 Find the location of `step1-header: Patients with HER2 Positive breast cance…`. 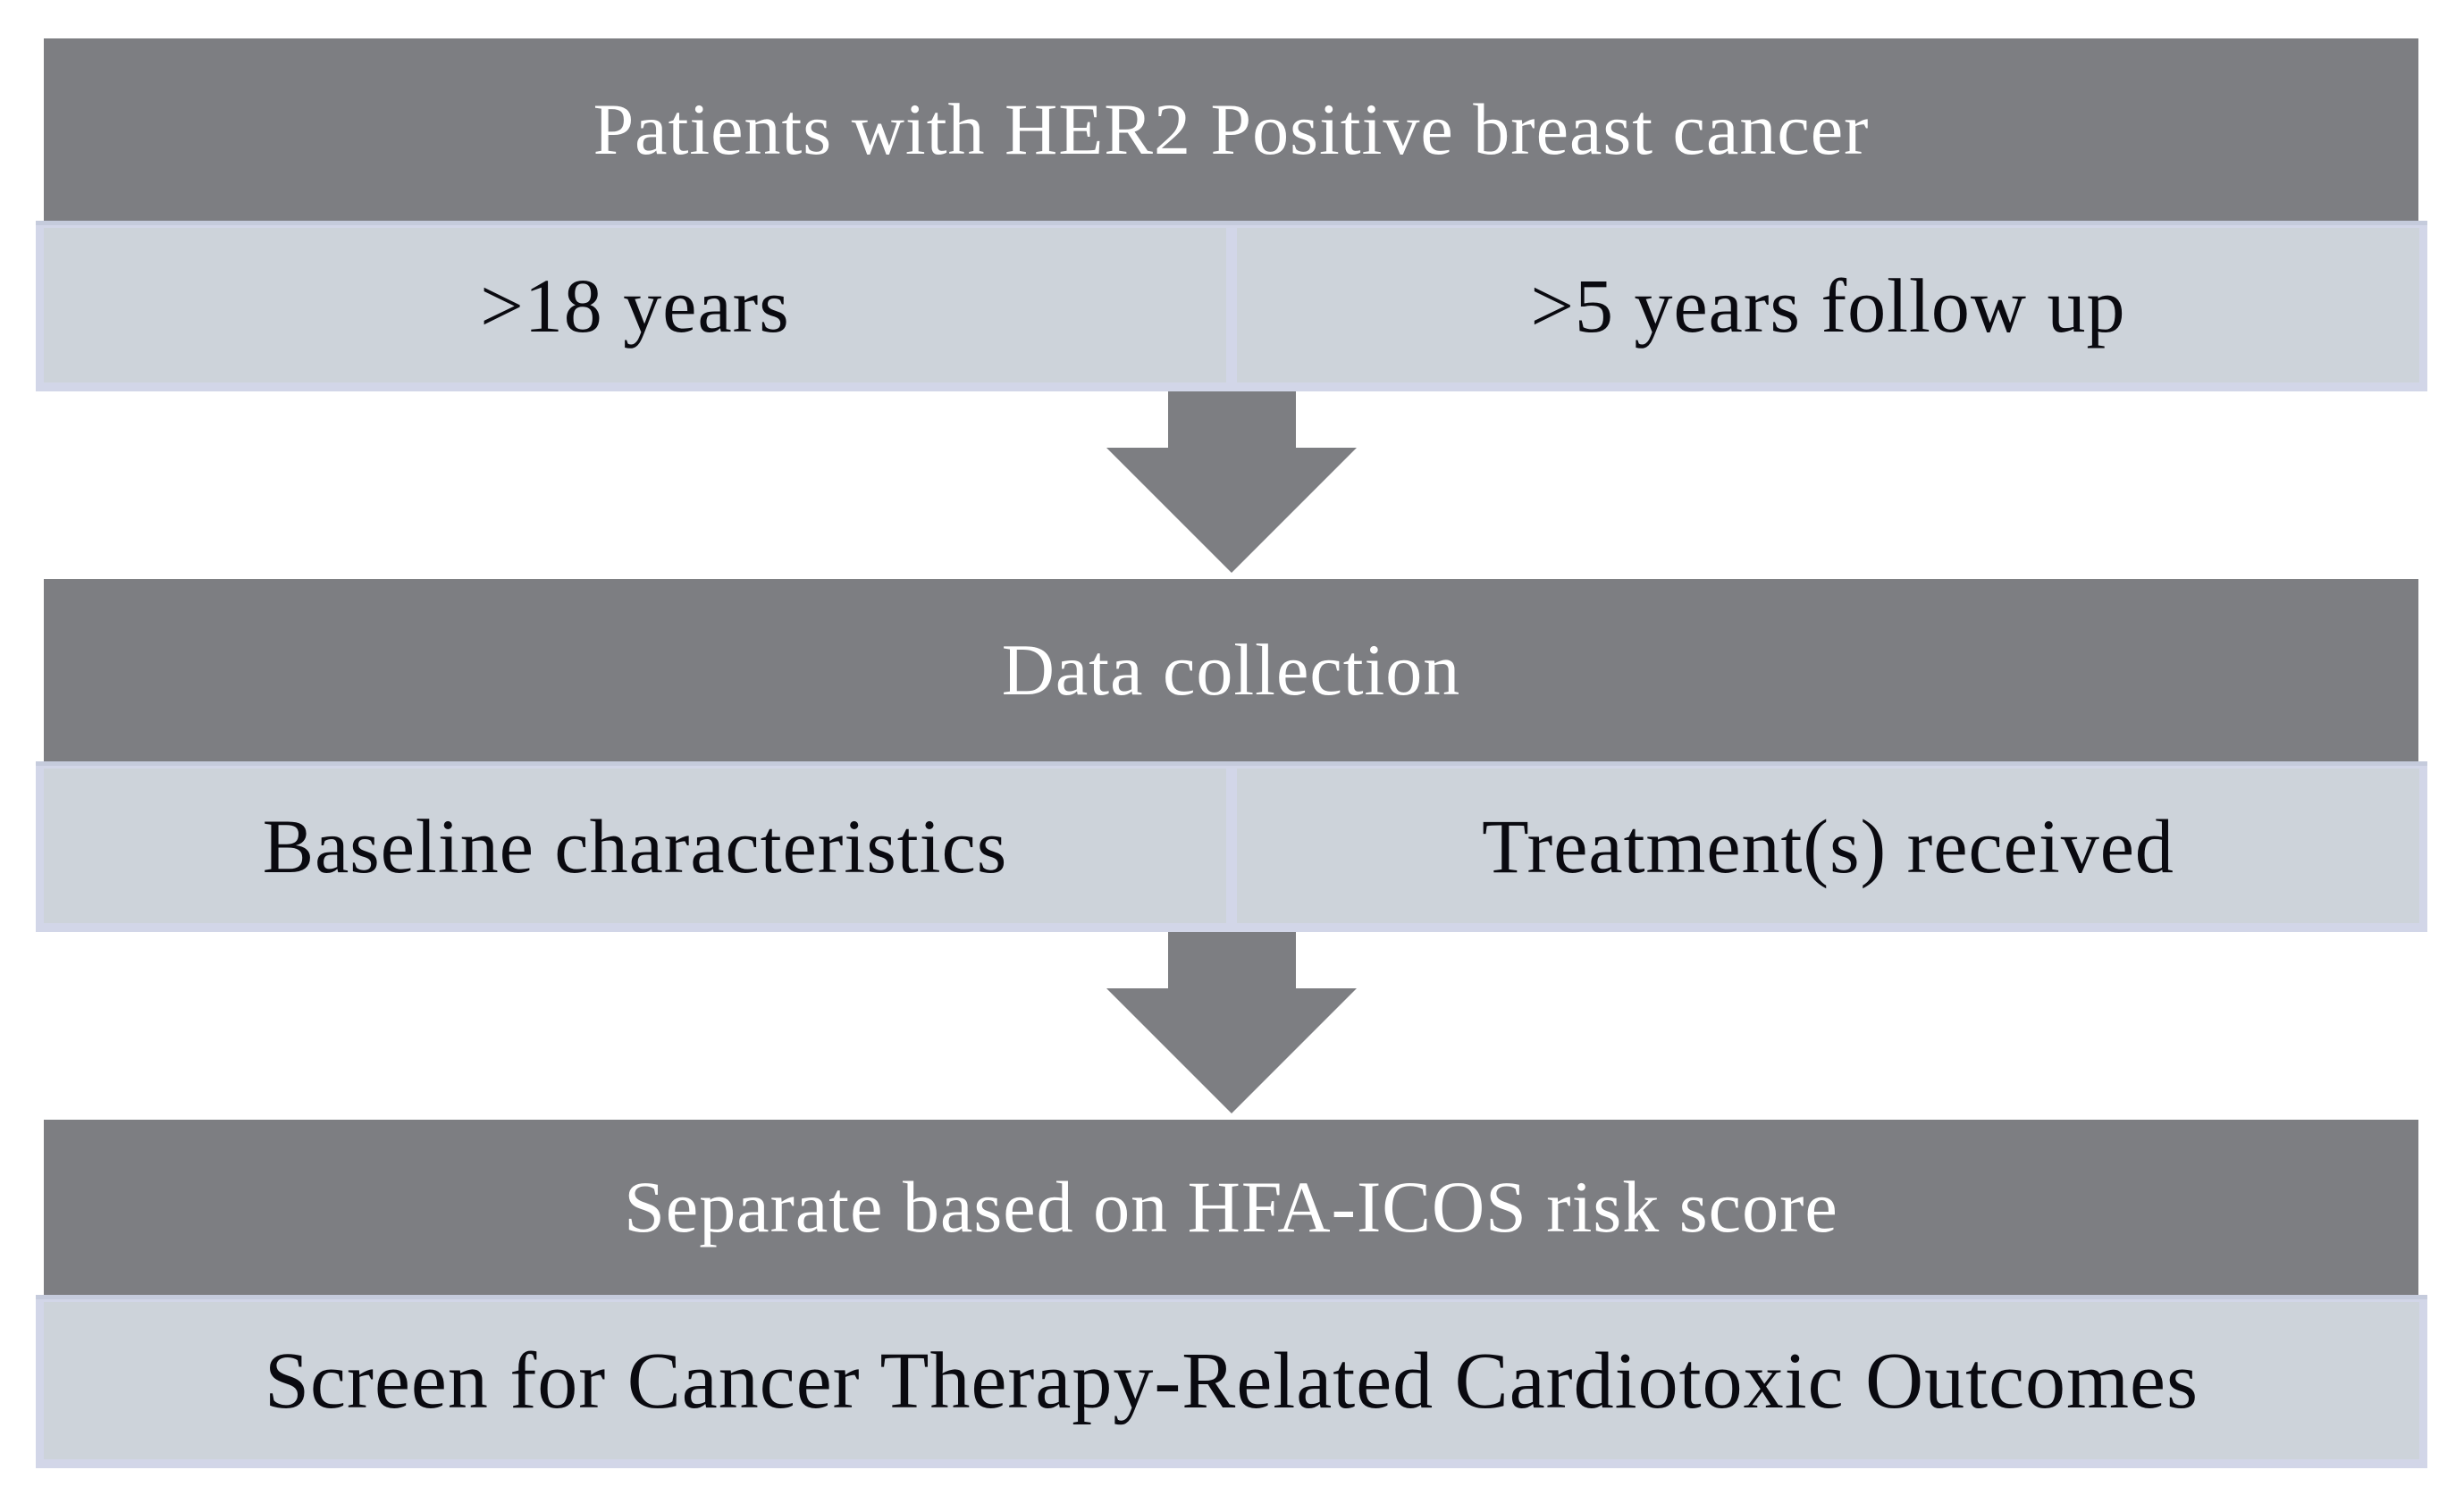

step1-header: Patients with HER2 Positive breast cance… is located at coordinates (1231, 129).